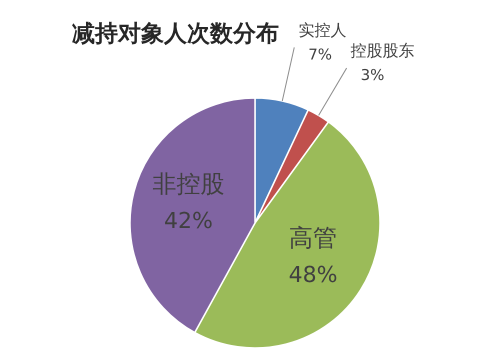 The height and width of the screenshot is (362, 500). Describe the element at coordinates (175, 34) in the screenshot. I see `chart-title: 减持对象人次数分布` at that location.